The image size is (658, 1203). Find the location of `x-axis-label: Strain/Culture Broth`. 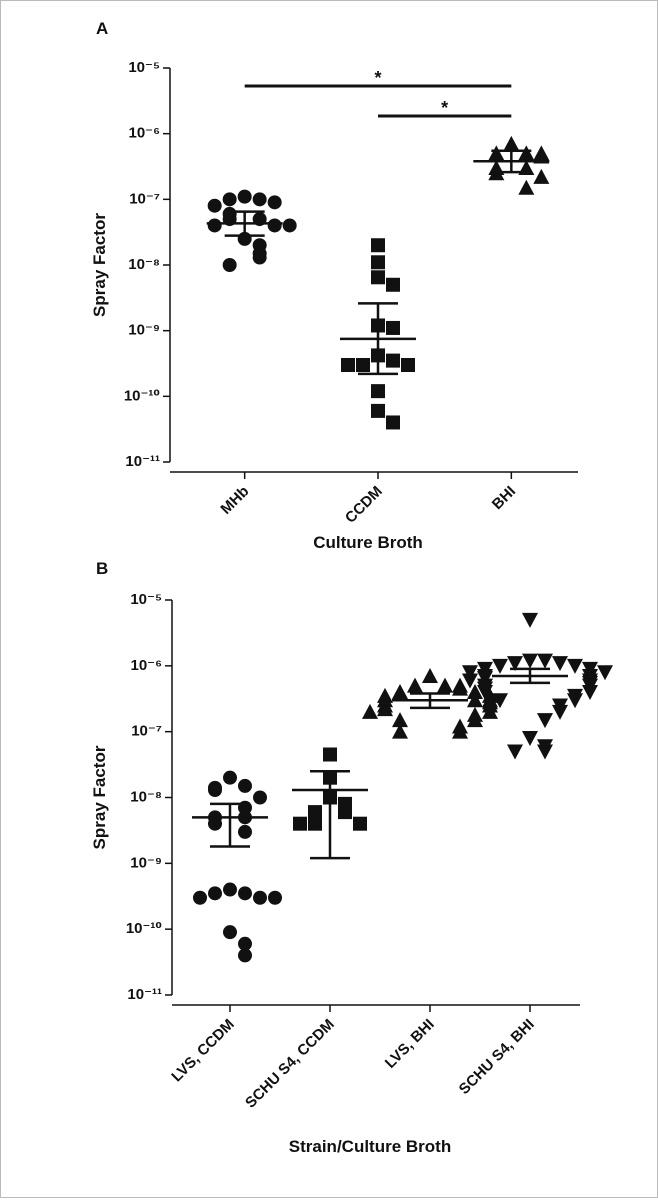

x-axis-label: Strain/Culture Broth is located at coordinates (370, 1146).